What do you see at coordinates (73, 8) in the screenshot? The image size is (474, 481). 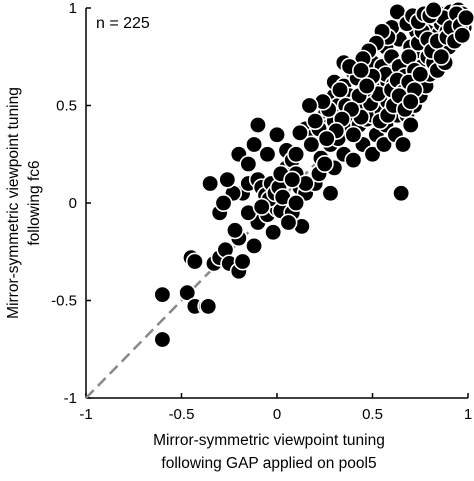 I see `y-tick-label: 1` at bounding box center [73, 8].